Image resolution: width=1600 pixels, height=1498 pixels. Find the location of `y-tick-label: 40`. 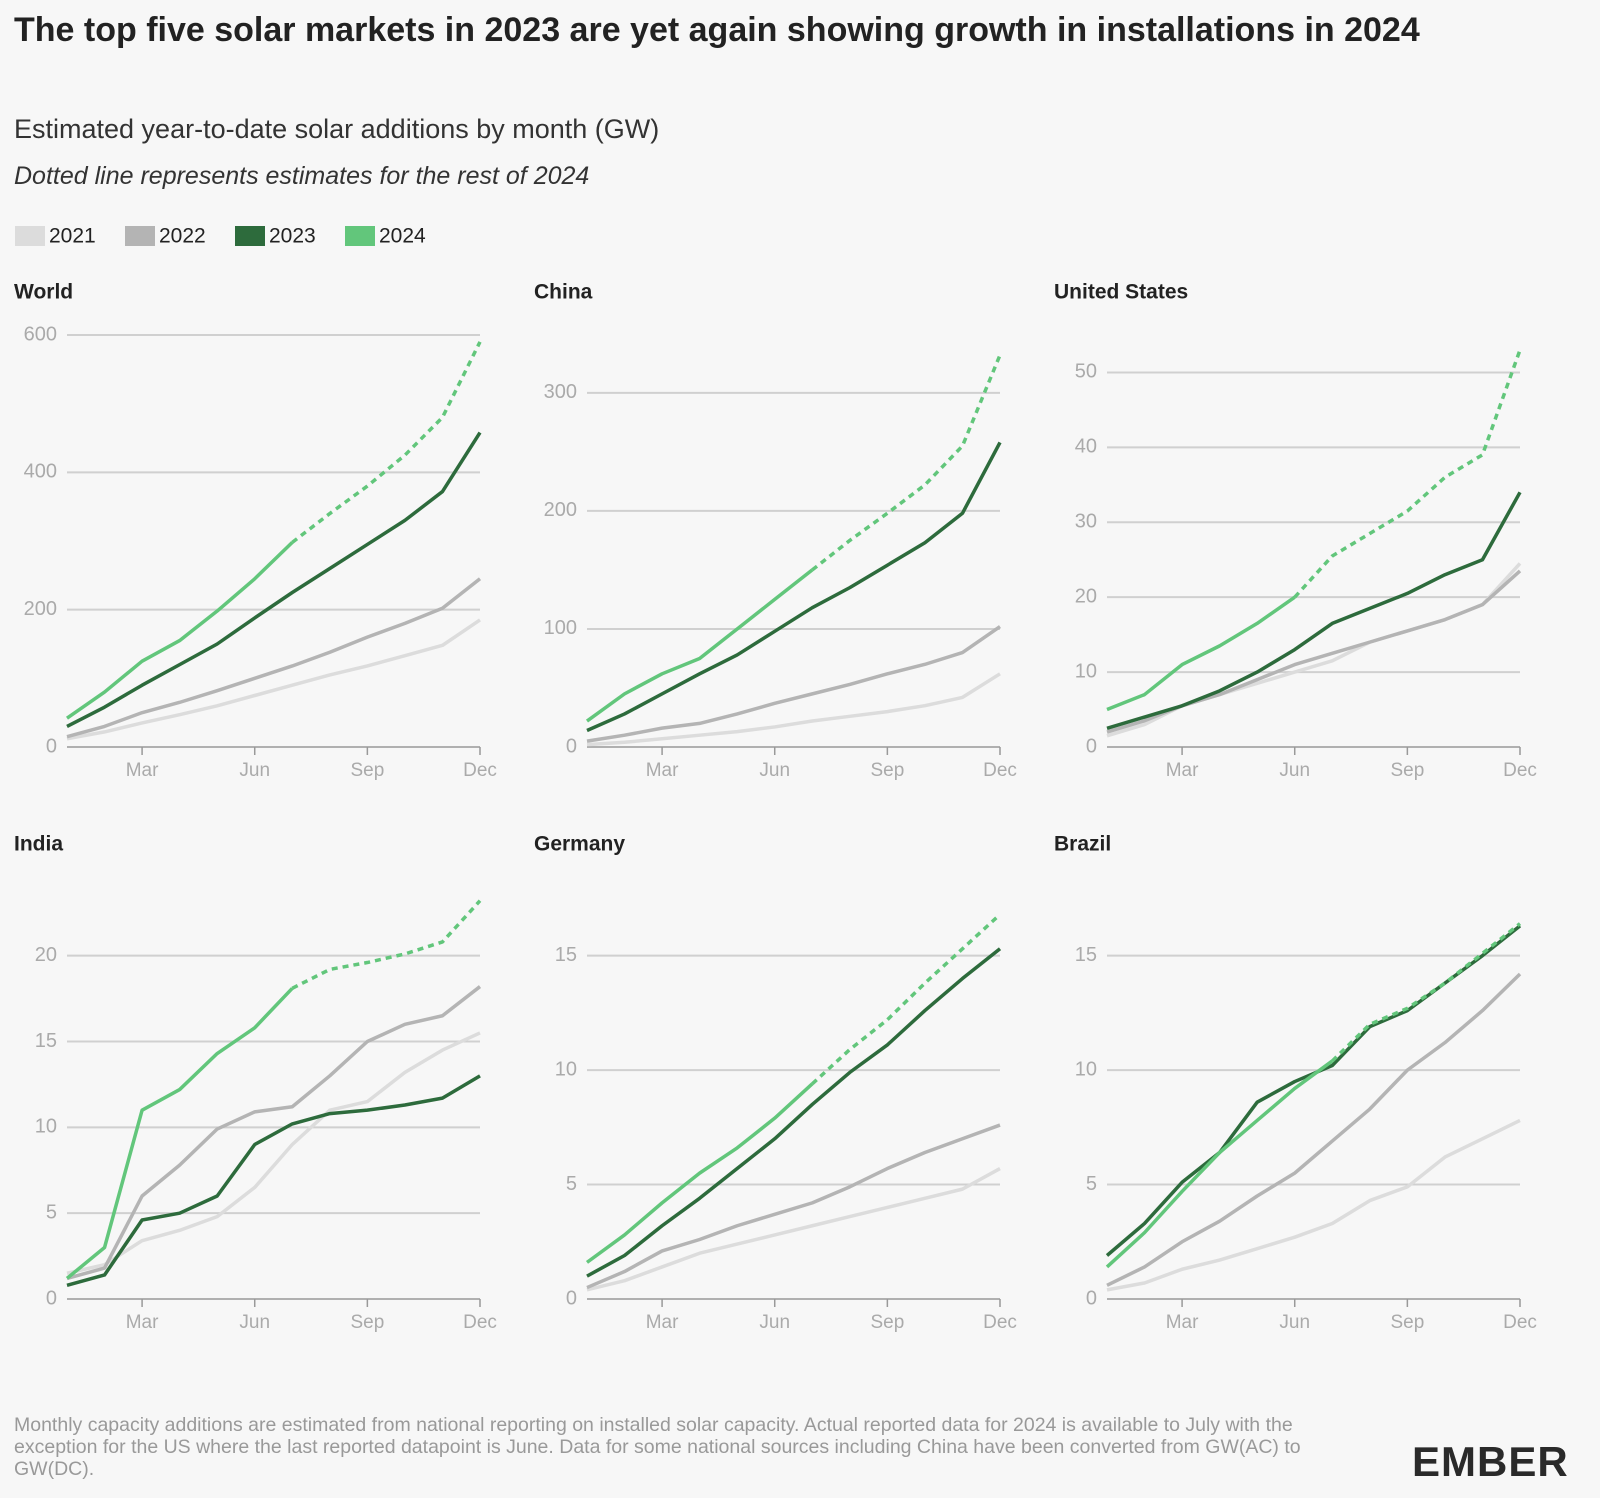

y-tick-label: 40 is located at coordinates (1086, 447).